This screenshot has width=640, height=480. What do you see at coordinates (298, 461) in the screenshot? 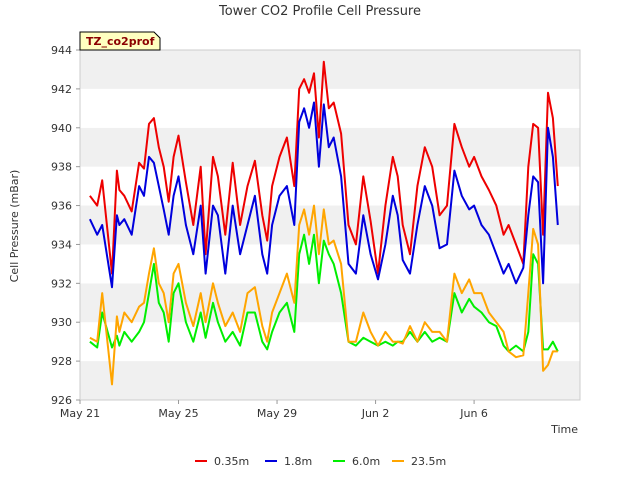
I see `legend-label: 1.8m` at bounding box center [298, 461].